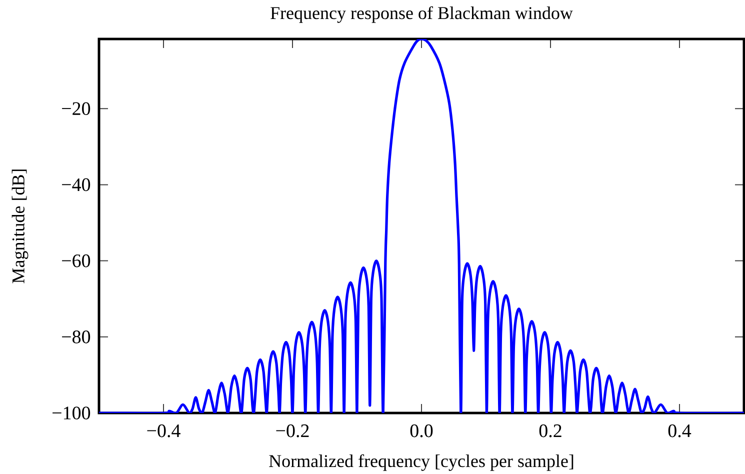  What do you see at coordinates (76, 185) in the screenshot?
I see `y-tick-label: −40` at bounding box center [76, 185].